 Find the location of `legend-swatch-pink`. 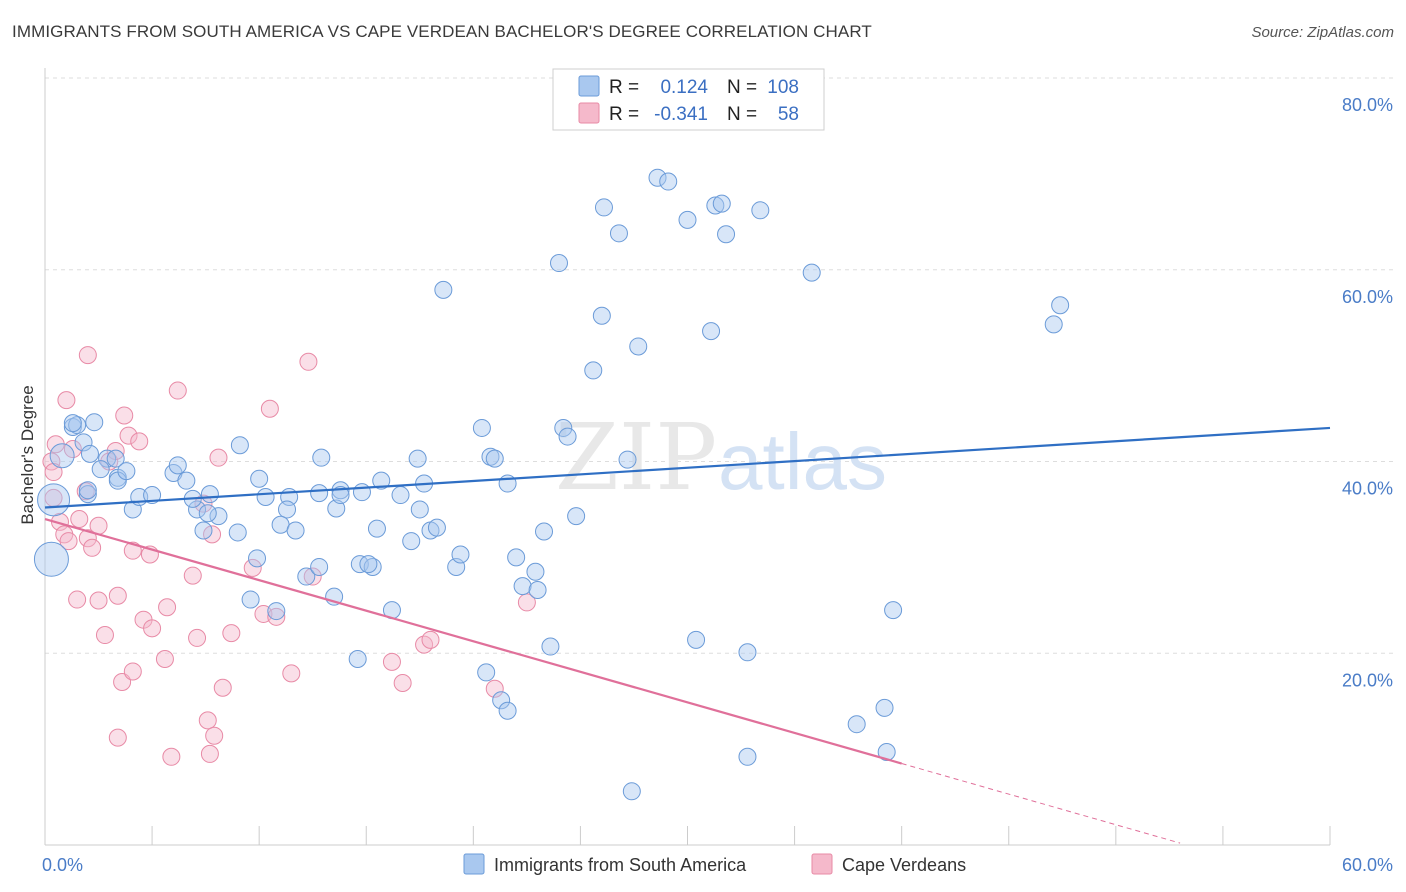

legend-swatch-pink is located at coordinates (589, 113).